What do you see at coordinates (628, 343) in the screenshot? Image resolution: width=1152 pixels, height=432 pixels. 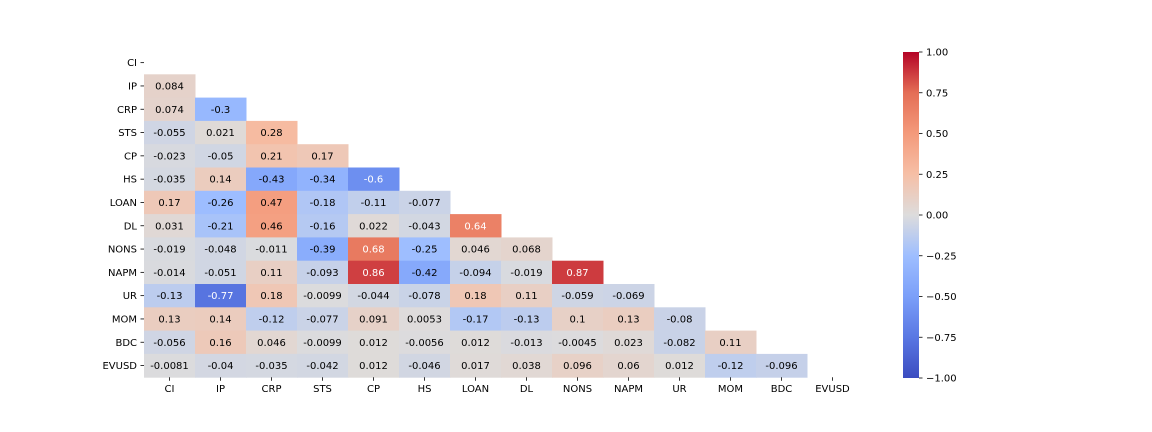 I see `cell-value: 0.023` at bounding box center [628, 343].